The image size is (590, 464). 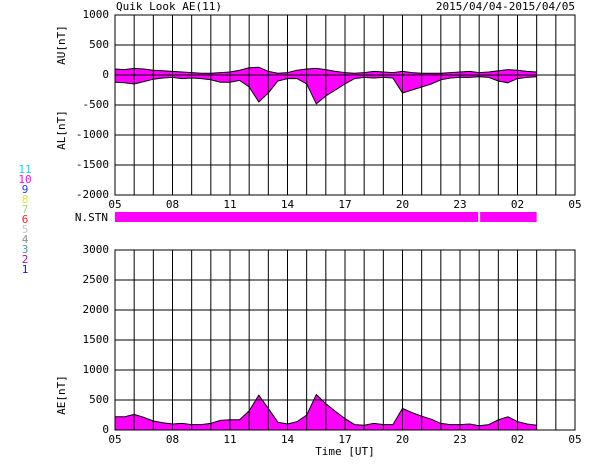 I want to click on y-tick-label: 3000, so click(x=96, y=249).